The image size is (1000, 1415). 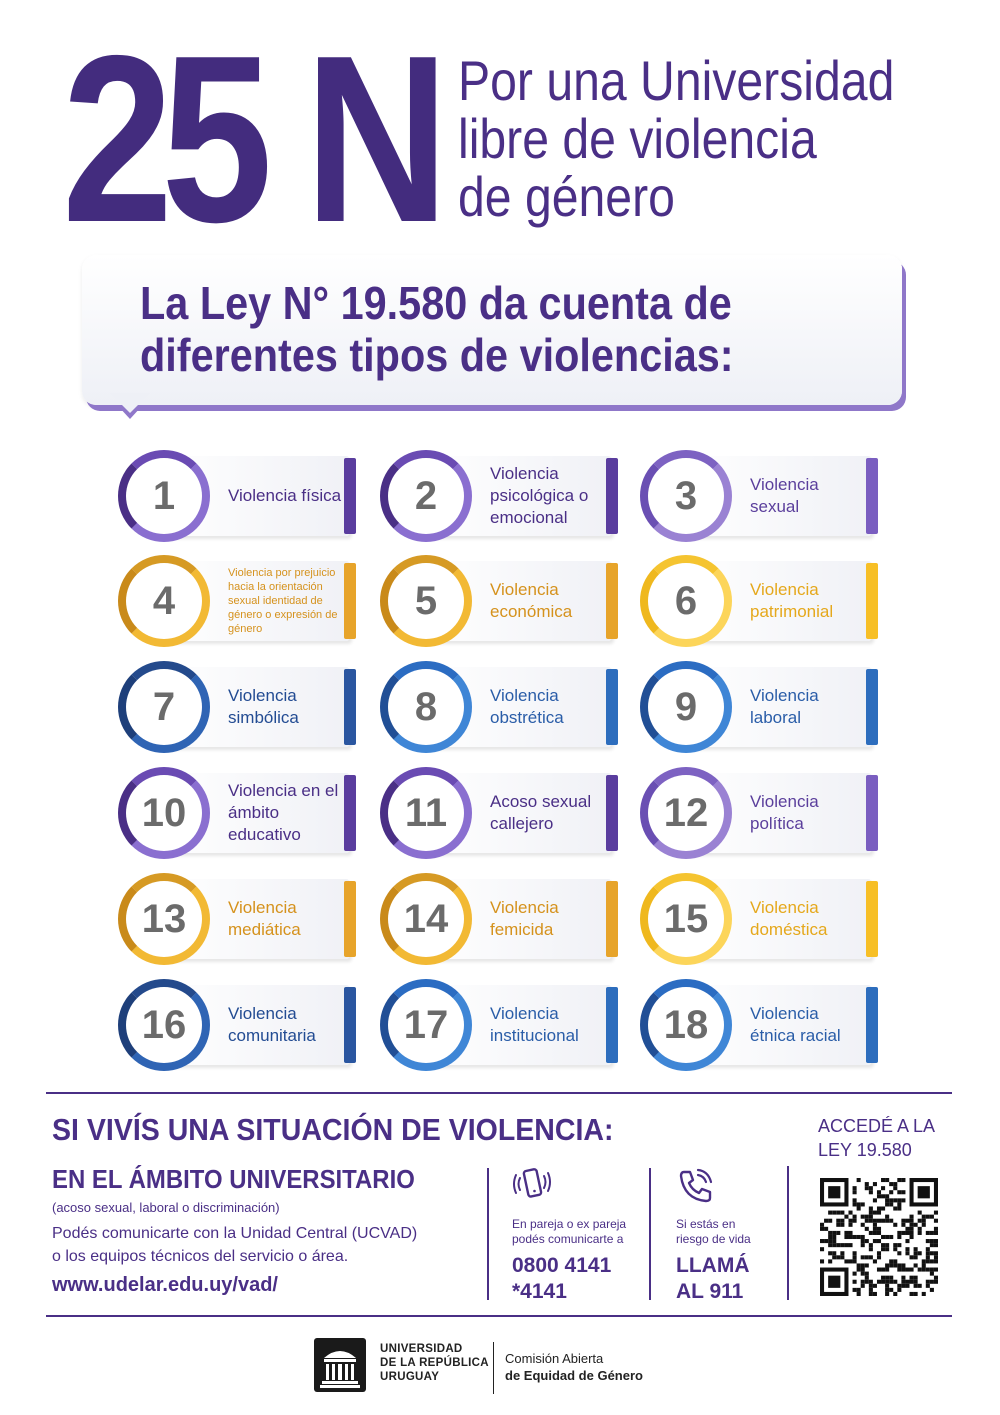 I want to click on violence-type-card: 8 Violencia obstrética, so click(x=499, y=706).